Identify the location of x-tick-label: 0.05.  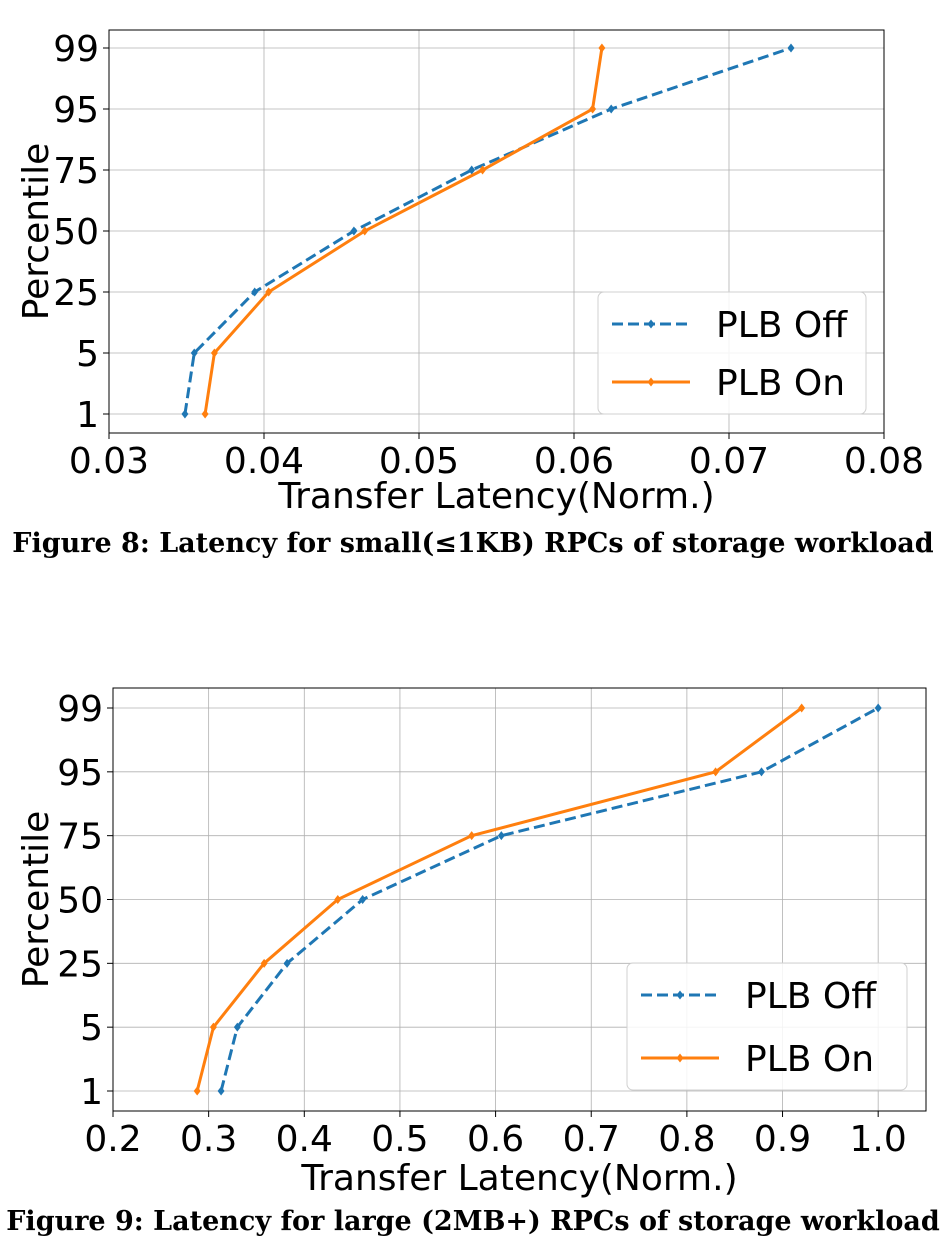
(419, 461).